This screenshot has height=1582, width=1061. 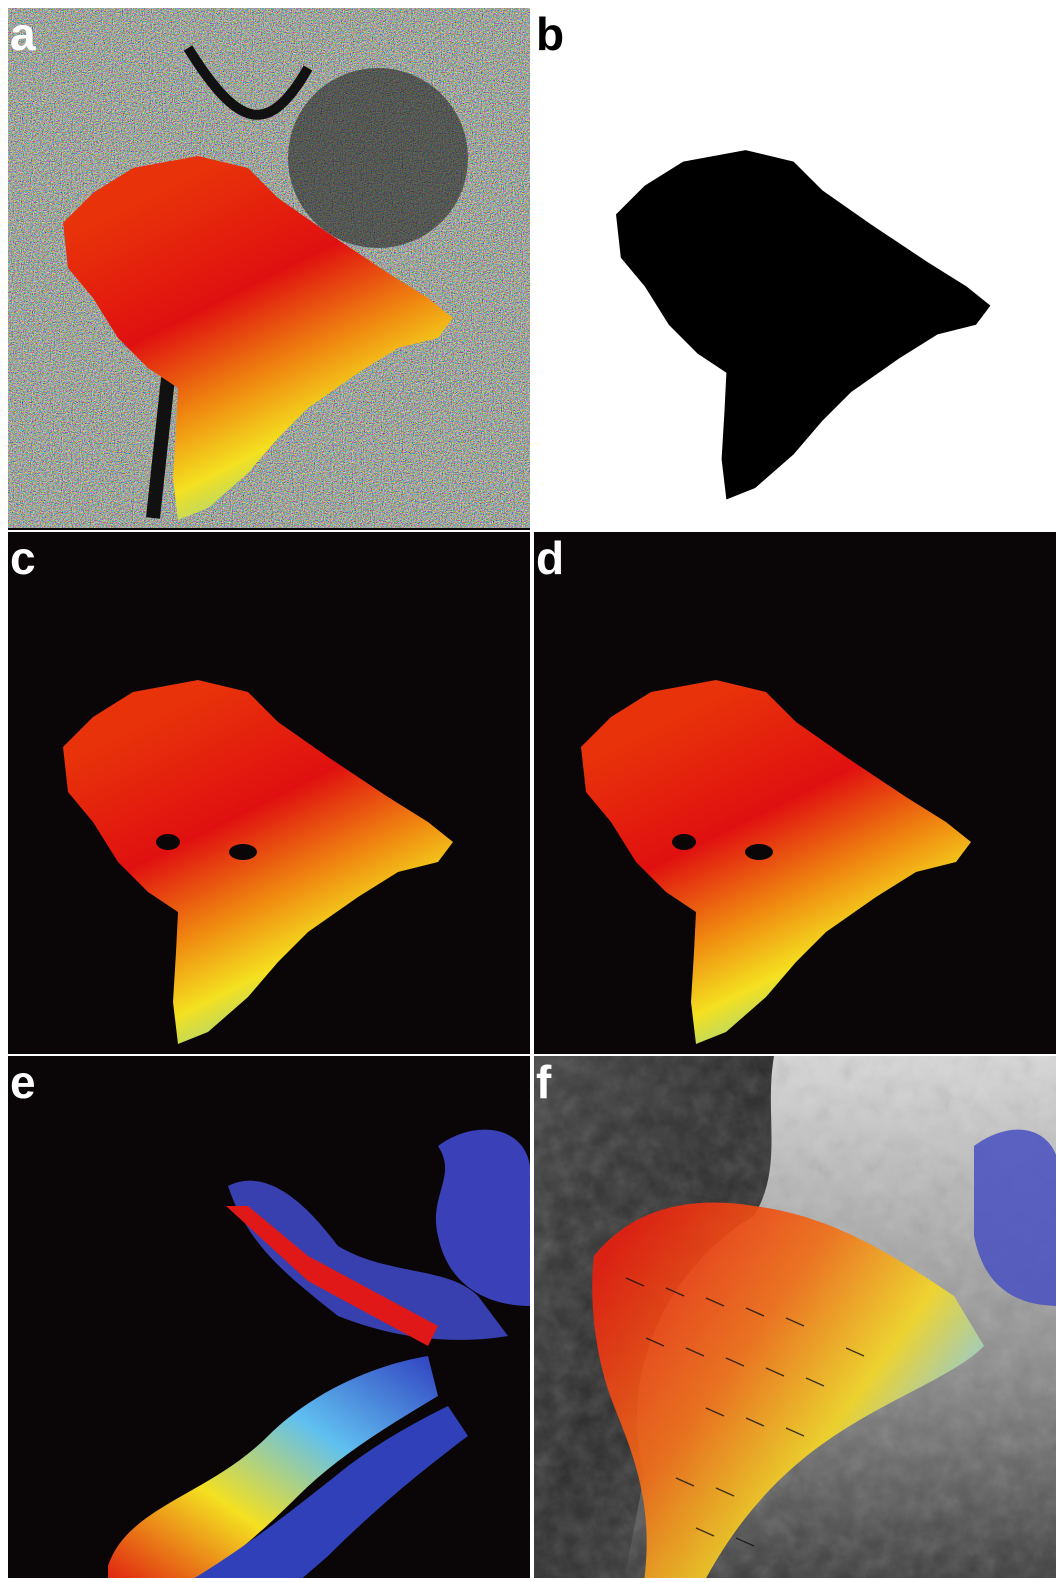 What do you see at coordinates (23, 34) in the screenshot?
I see `panel-label: a` at bounding box center [23, 34].